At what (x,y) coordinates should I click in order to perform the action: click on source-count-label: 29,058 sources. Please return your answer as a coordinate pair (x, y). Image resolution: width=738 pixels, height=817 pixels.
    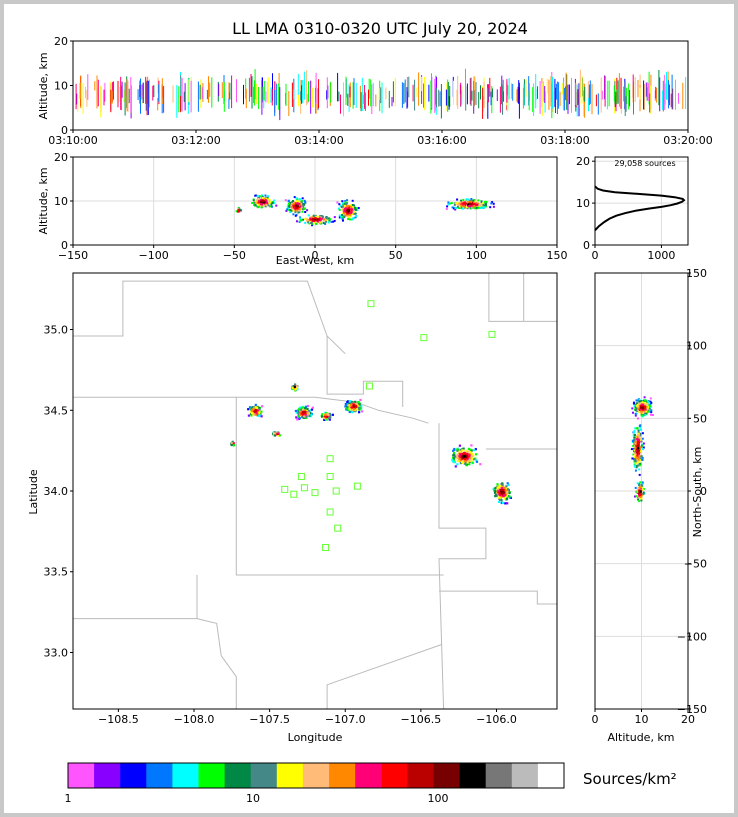
    Looking at the image, I should click on (644, 163).